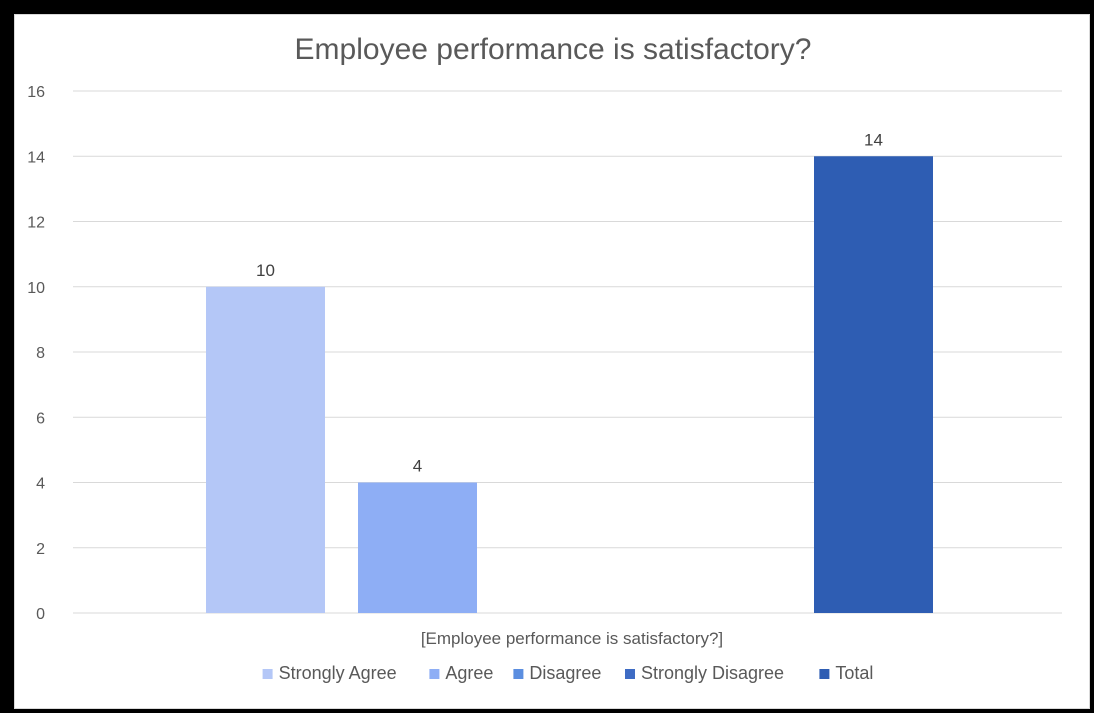 The image size is (1094, 713). What do you see at coordinates (265, 449) in the screenshot?
I see `bar-strongly-agree` at bounding box center [265, 449].